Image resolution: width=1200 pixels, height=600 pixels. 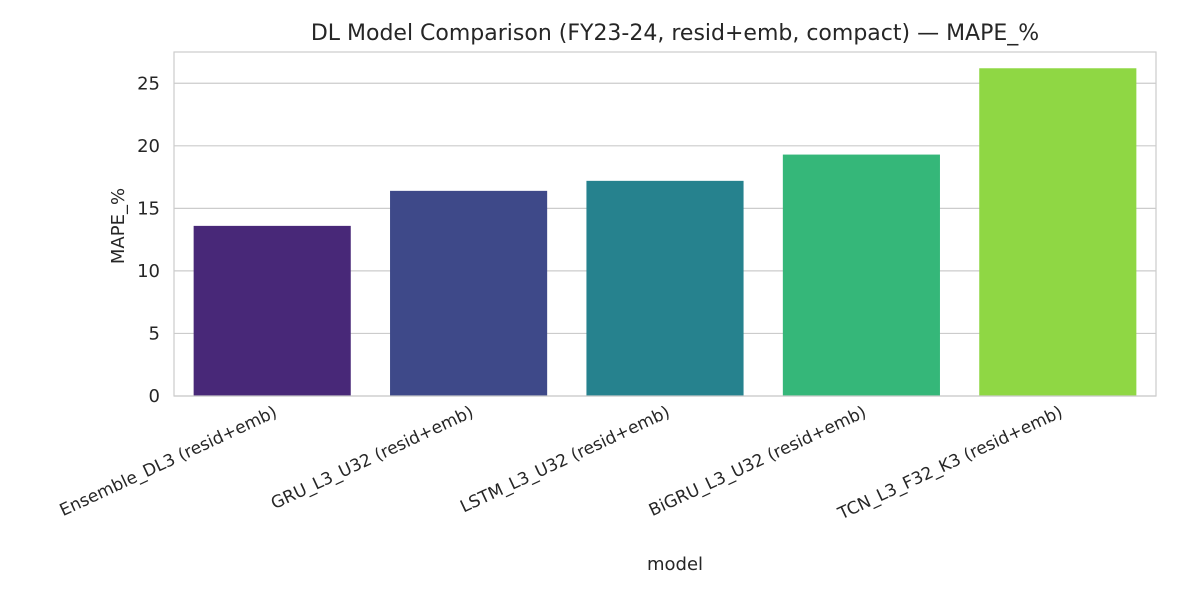 I want to click on y-tick-labels: 0 5 10 15 20 25, so click(x=148, y=240).